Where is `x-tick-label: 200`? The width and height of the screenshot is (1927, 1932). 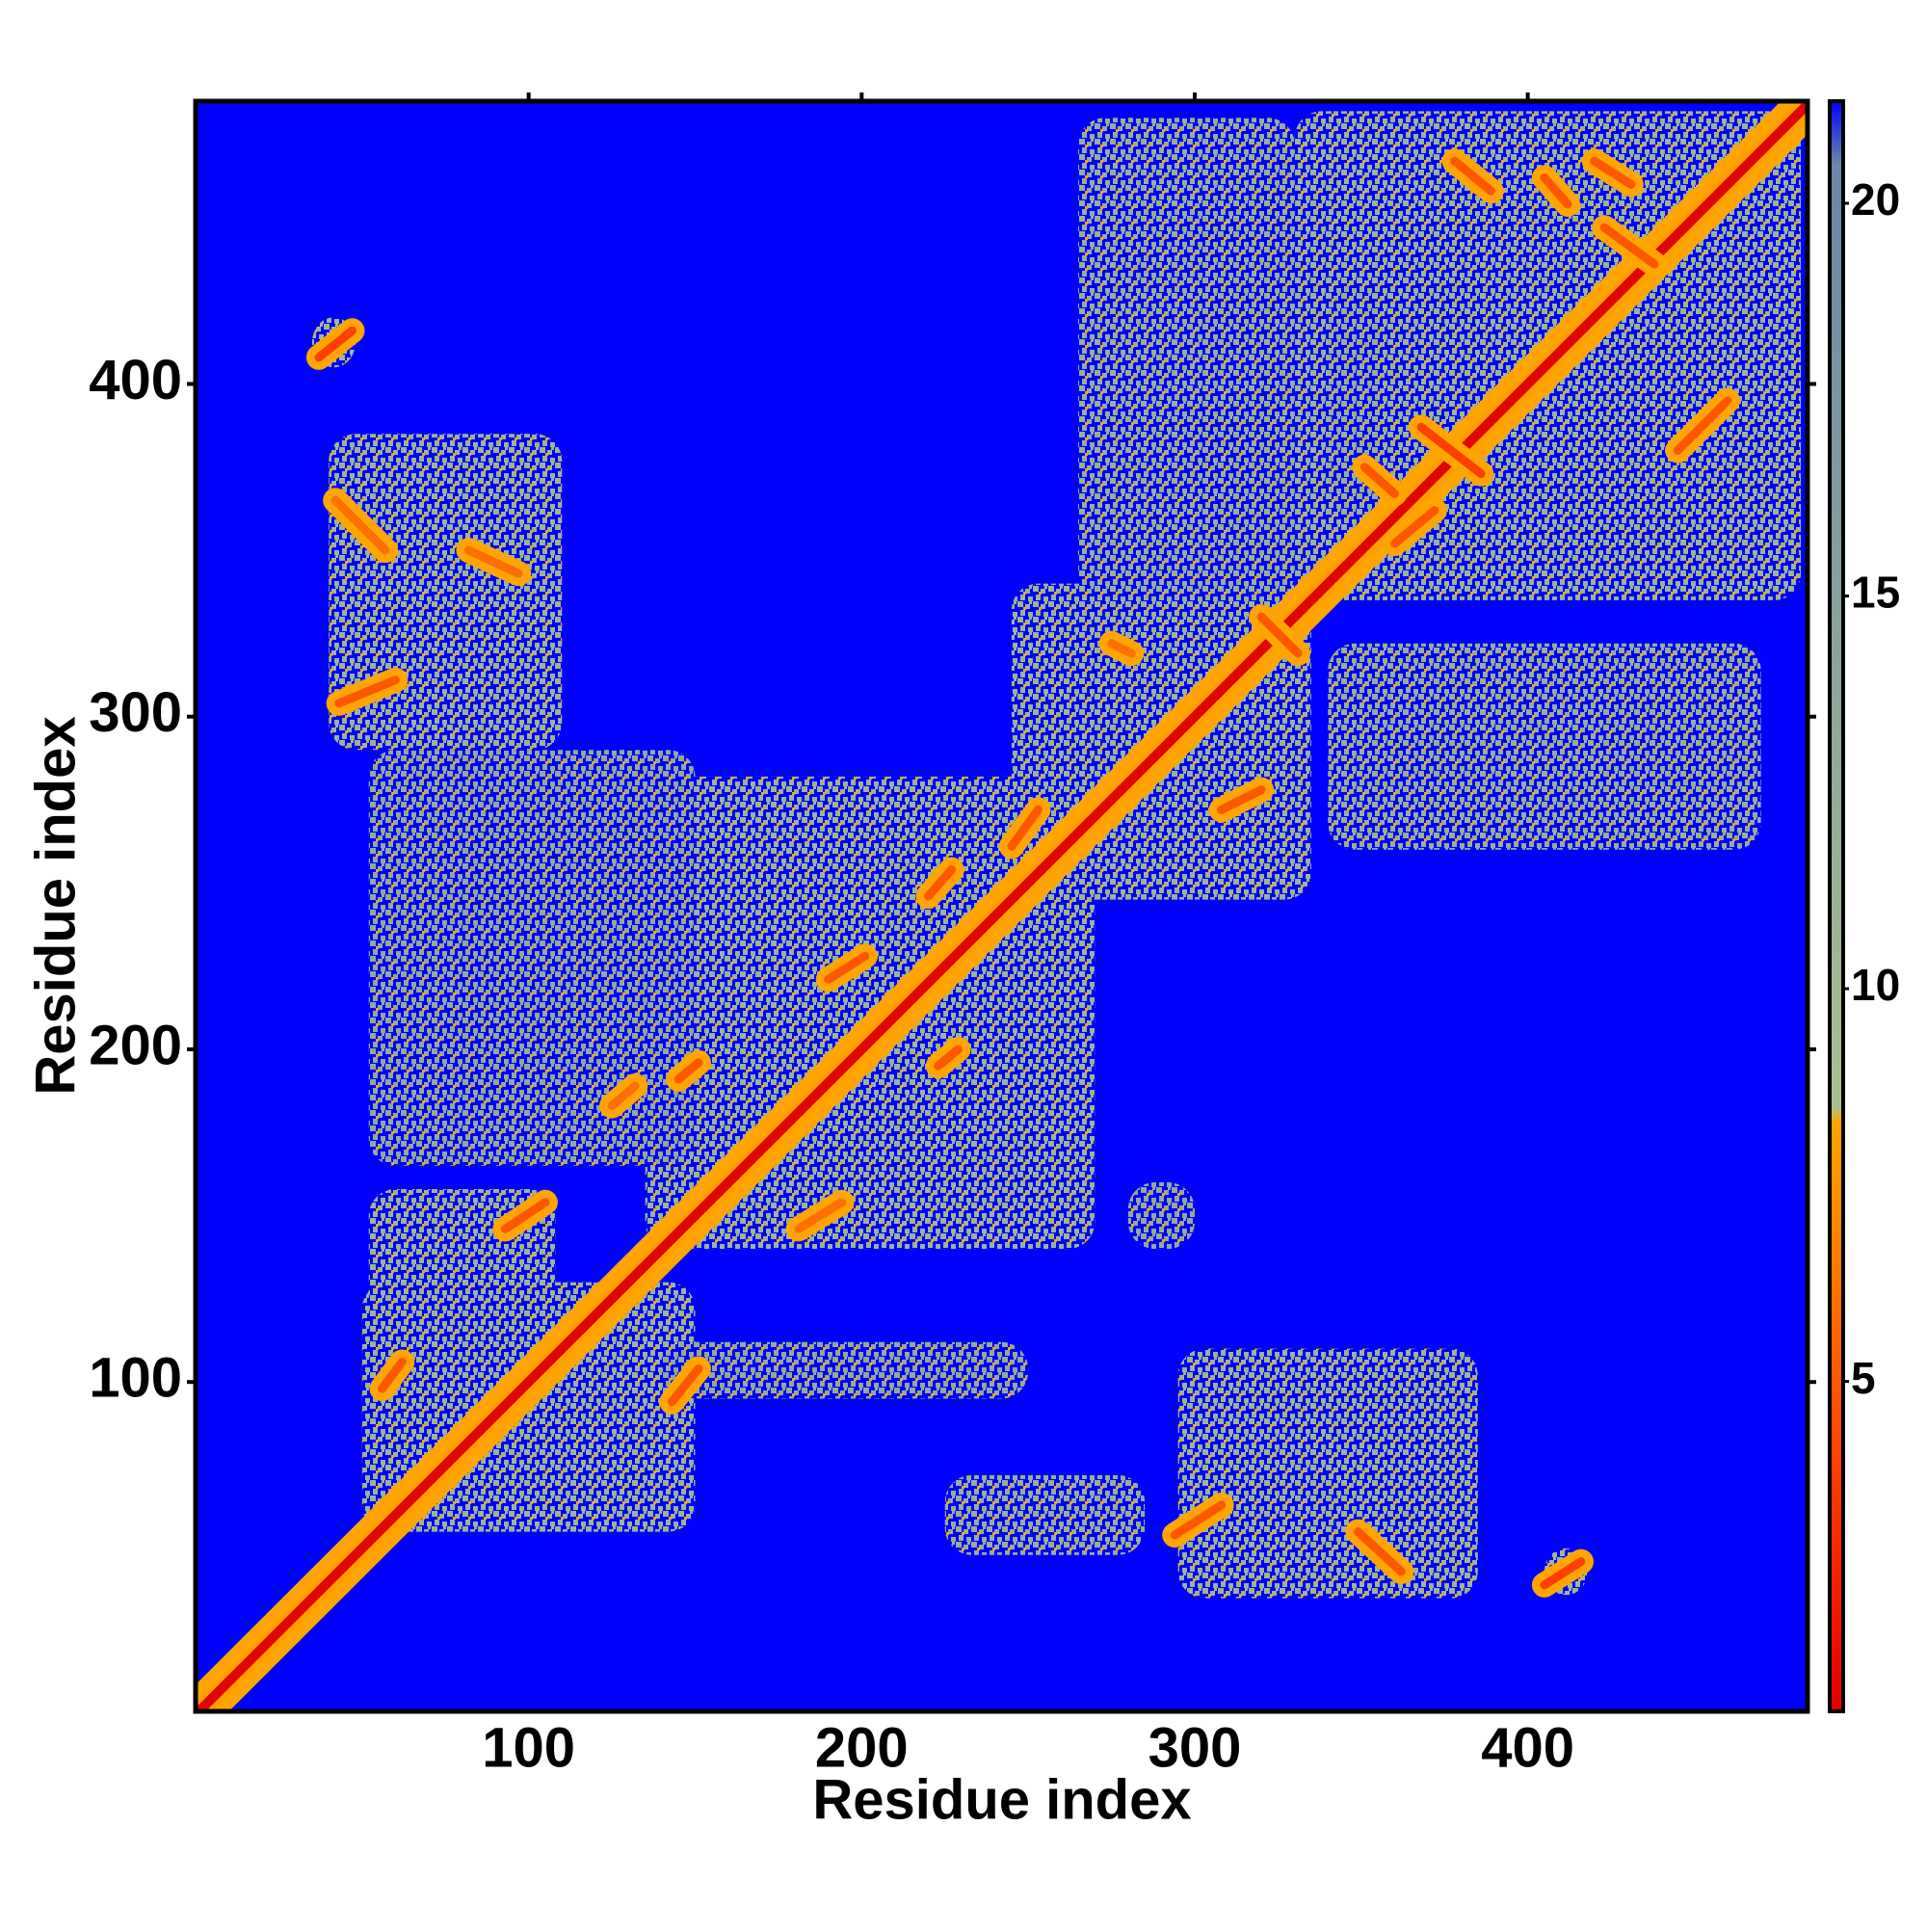 x-tick-label: 200 is located at coordinates (862, 1747).